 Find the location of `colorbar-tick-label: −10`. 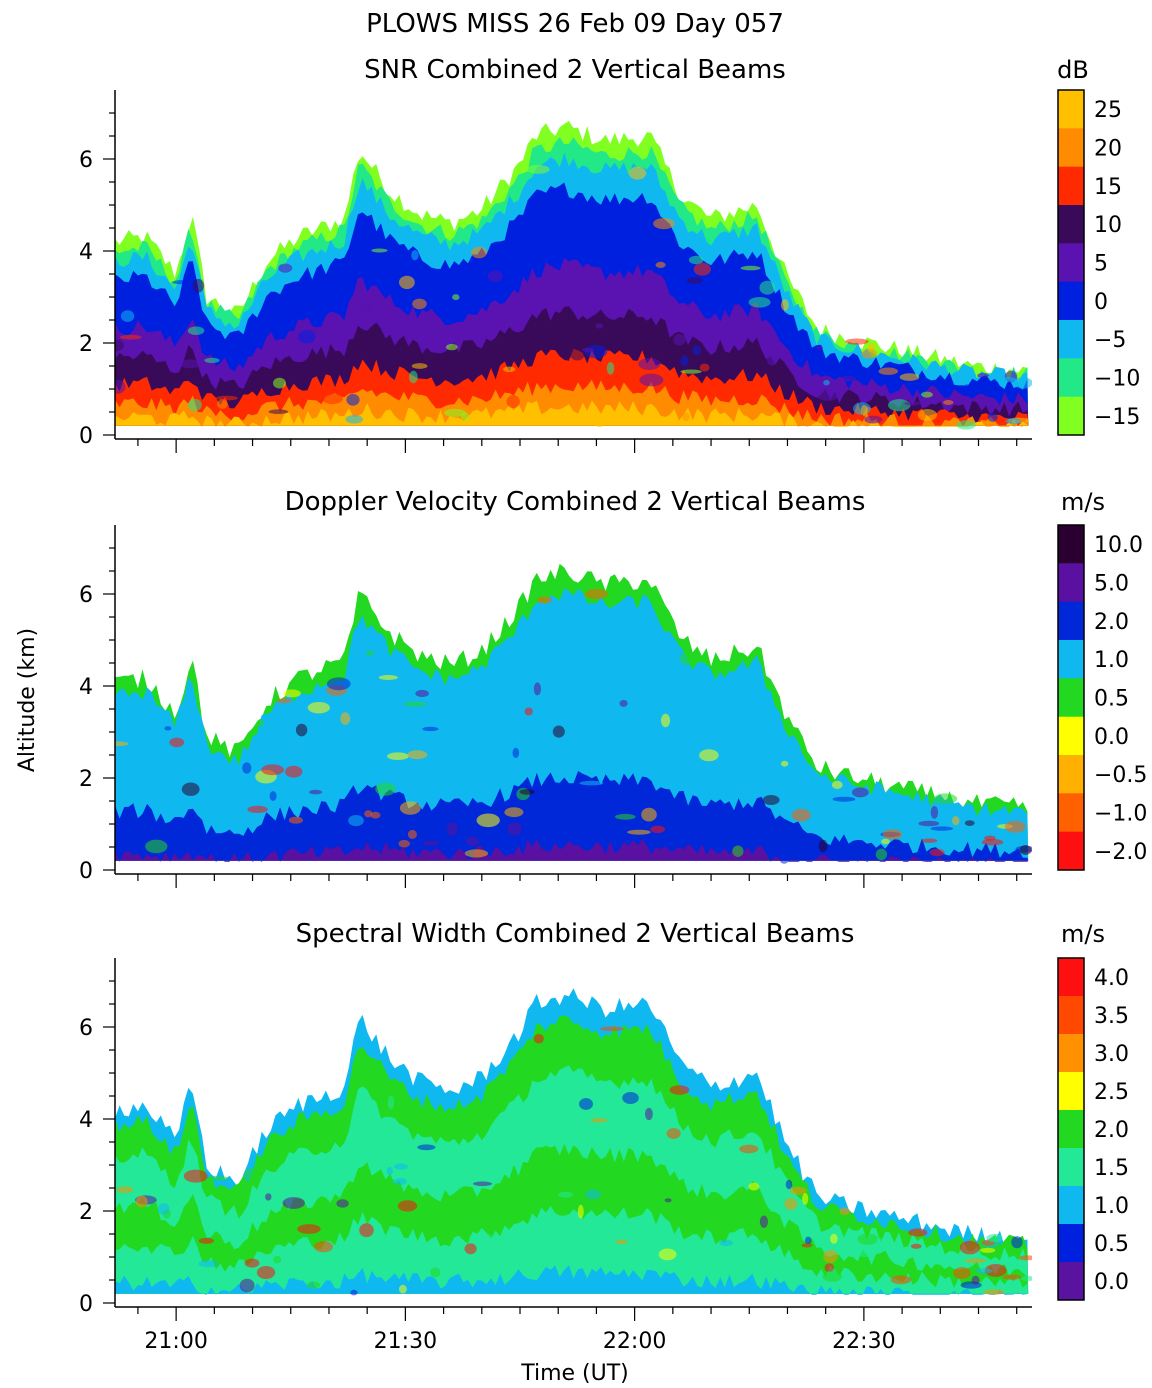

colorbar-tick-label: −10 is located at coordinates (1117, 379).